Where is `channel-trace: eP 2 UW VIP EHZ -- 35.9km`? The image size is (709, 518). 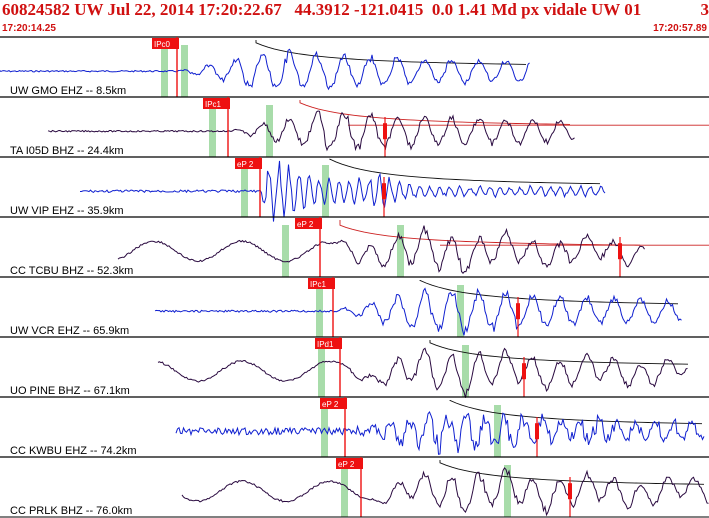
channel-trace: eP 2 UW VIP EHZ -- 35.9km is located at coordinates (354, 189).